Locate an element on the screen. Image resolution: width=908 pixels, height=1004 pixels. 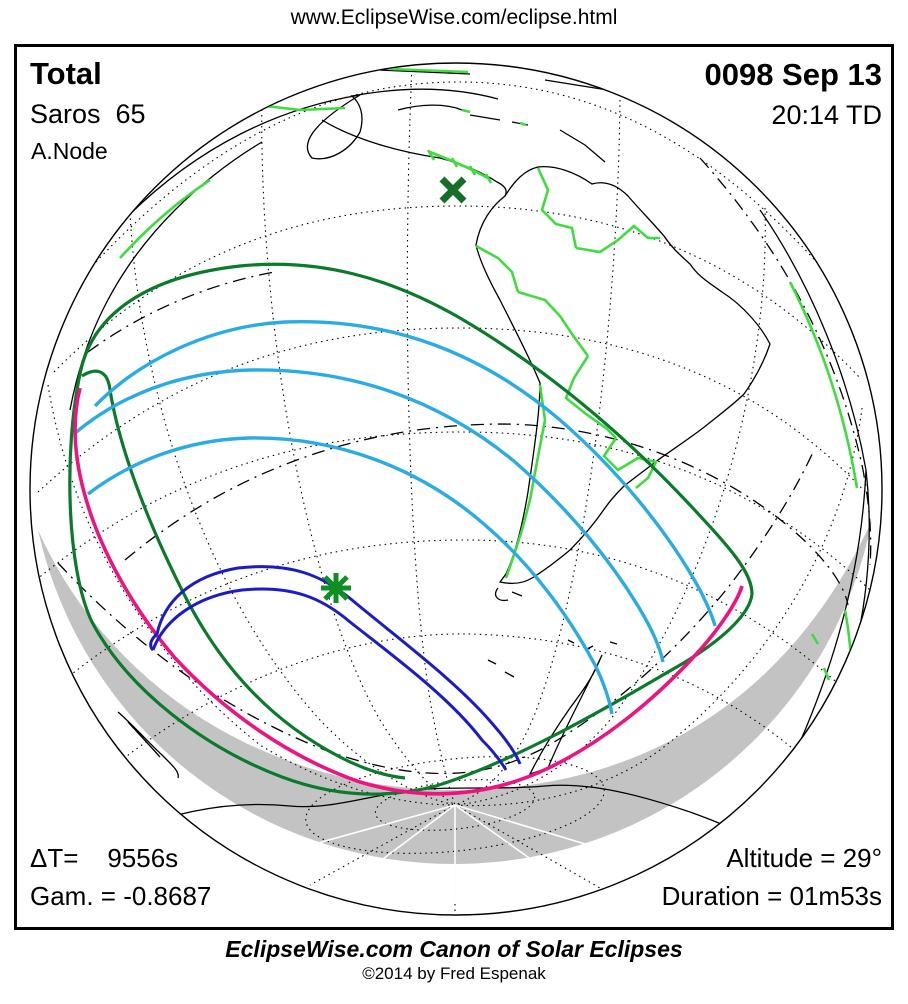
umbral-path is located at coordinates (335, 668).